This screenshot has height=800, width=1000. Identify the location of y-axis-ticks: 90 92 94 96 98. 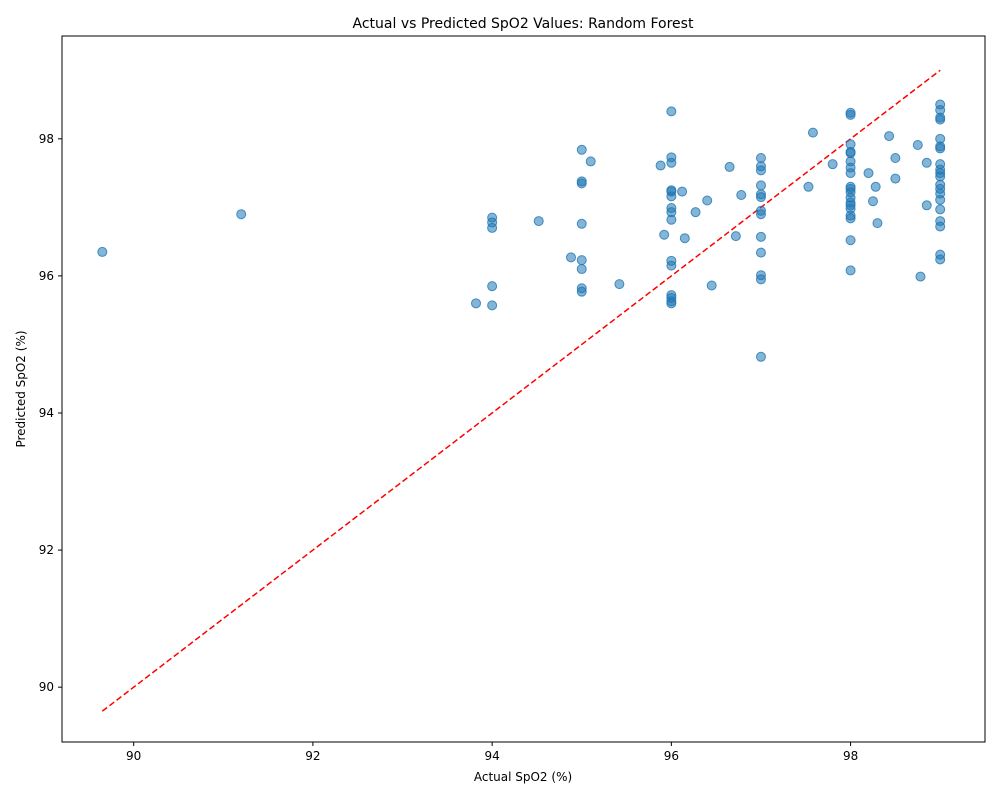
(50, 413).